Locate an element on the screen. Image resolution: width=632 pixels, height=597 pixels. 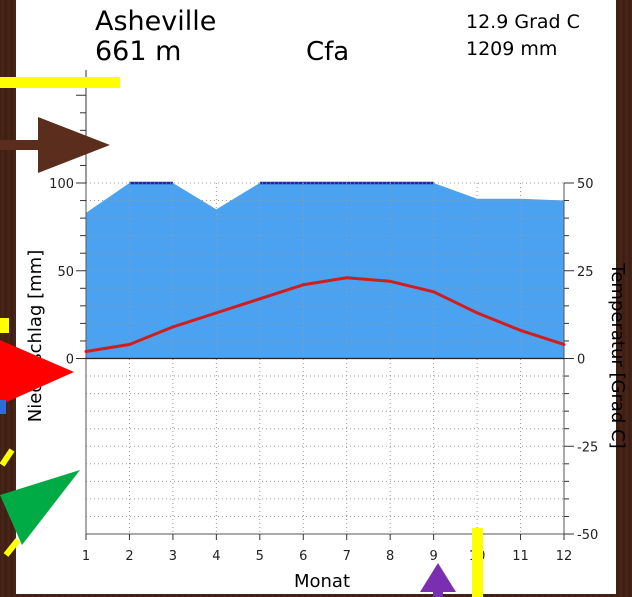
climate-class: Cfa is located at coordinates (327, 52).